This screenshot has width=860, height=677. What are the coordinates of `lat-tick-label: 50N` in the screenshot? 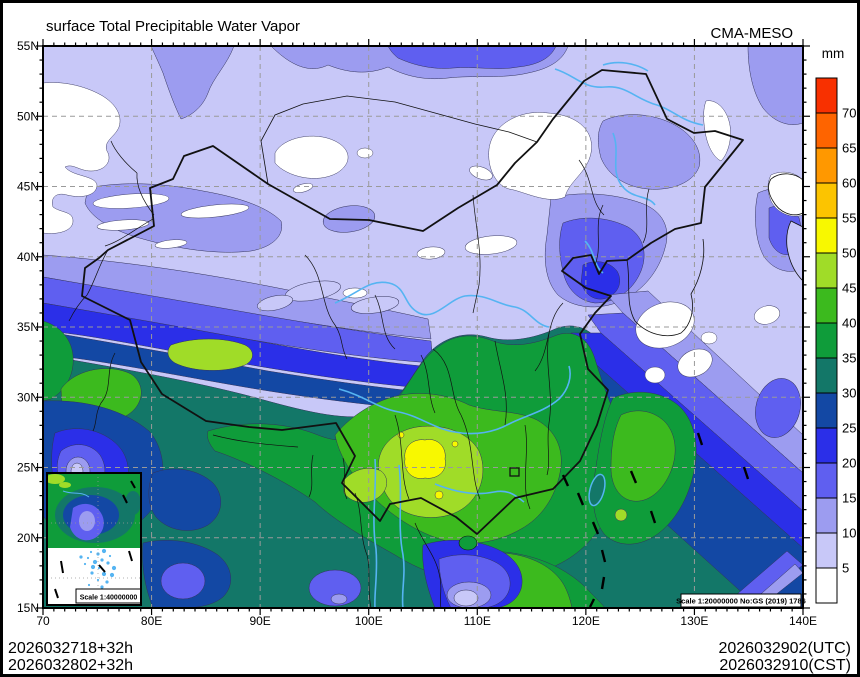 It's located at (28, 116).